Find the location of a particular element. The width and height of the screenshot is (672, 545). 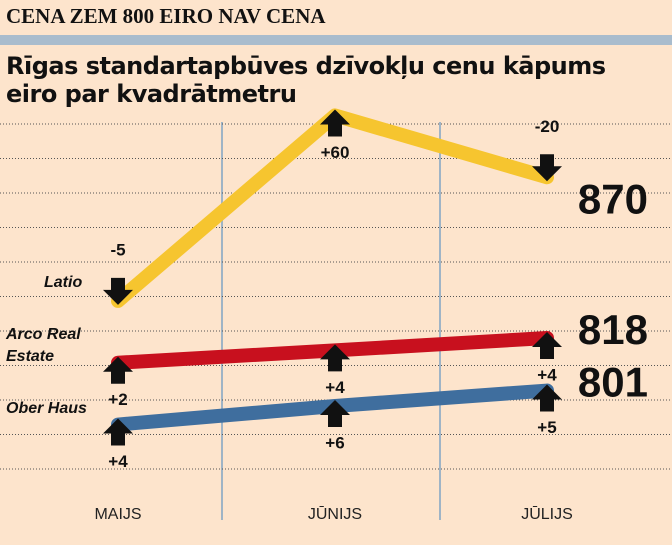

end-value-label: 870 is located at coordinates (613, 198).